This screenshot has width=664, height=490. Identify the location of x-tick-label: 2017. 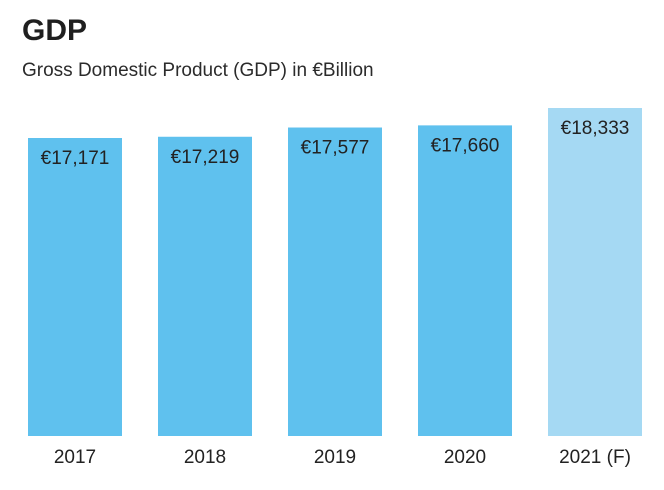
(75, 457).